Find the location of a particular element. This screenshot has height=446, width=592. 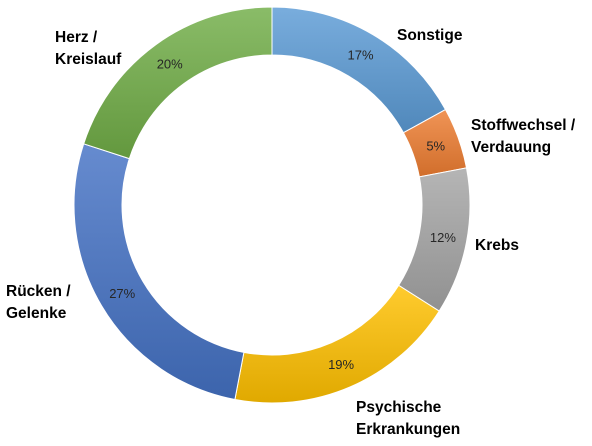

slice-sonstige is located at coordinates (359, 70).